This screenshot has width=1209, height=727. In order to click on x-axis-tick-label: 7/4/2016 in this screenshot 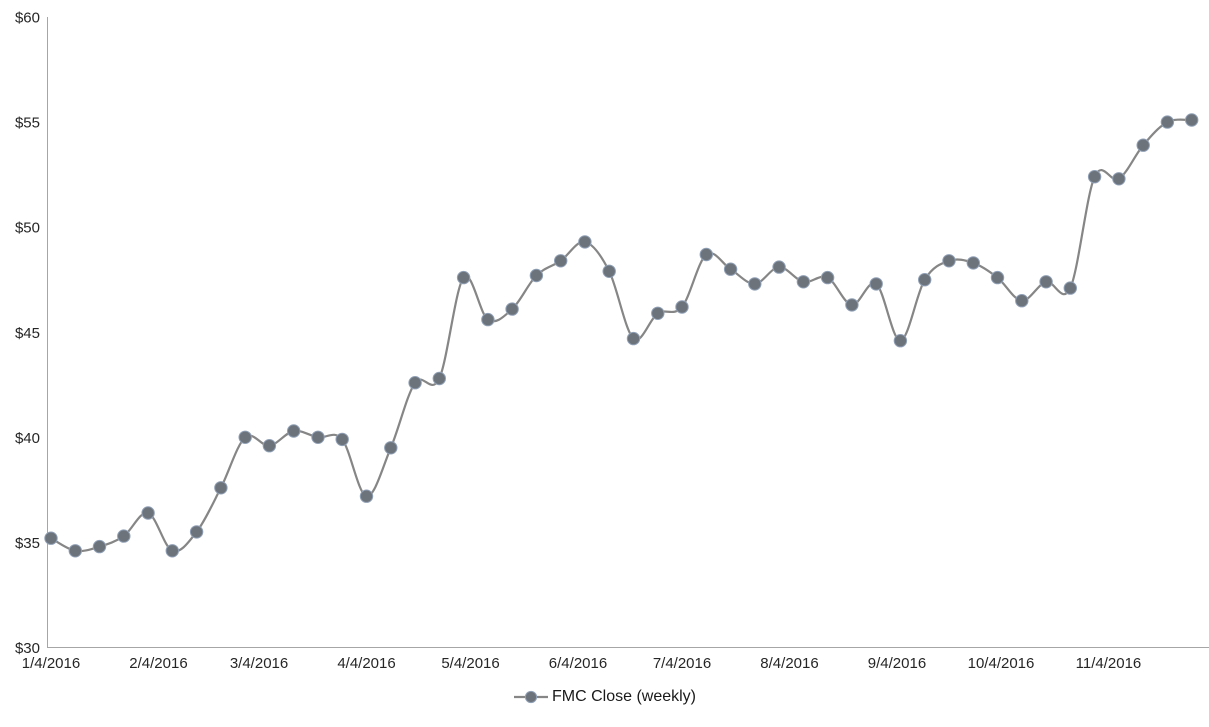, I will do `click(682, 663)`.